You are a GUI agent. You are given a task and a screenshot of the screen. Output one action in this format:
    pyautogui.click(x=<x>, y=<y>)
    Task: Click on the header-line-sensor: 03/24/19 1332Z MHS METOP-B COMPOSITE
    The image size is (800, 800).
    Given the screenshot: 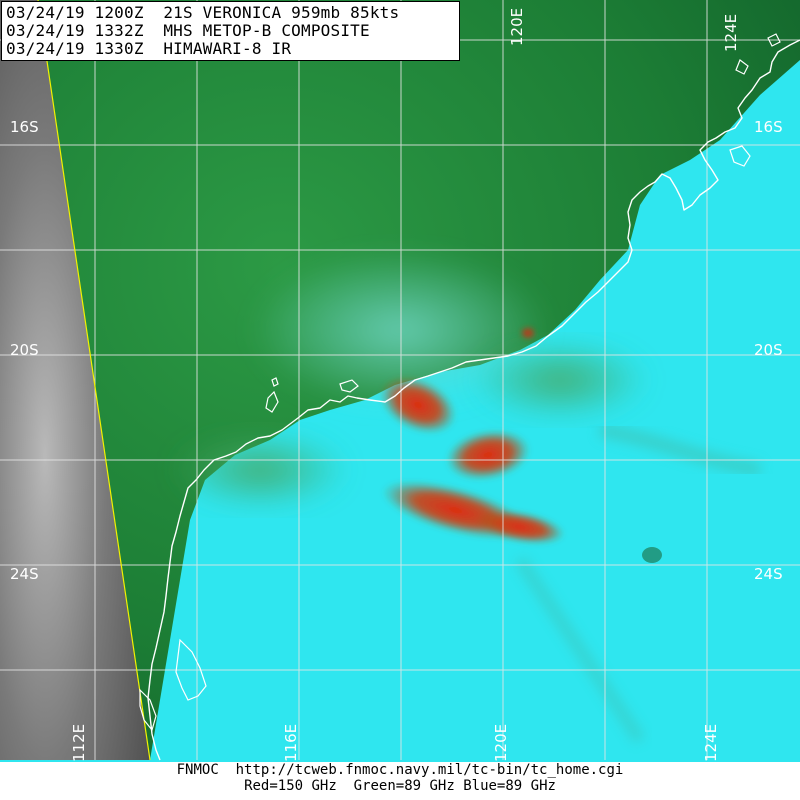 What is the action you would take?
    pyautogui.click(x=188, y=30)
    